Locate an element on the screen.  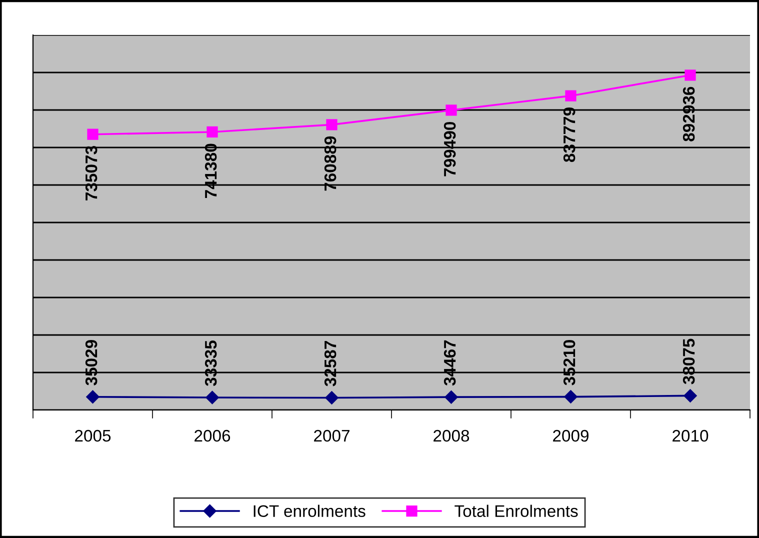
data-label: 892936 is located at coordinates (688, 114).